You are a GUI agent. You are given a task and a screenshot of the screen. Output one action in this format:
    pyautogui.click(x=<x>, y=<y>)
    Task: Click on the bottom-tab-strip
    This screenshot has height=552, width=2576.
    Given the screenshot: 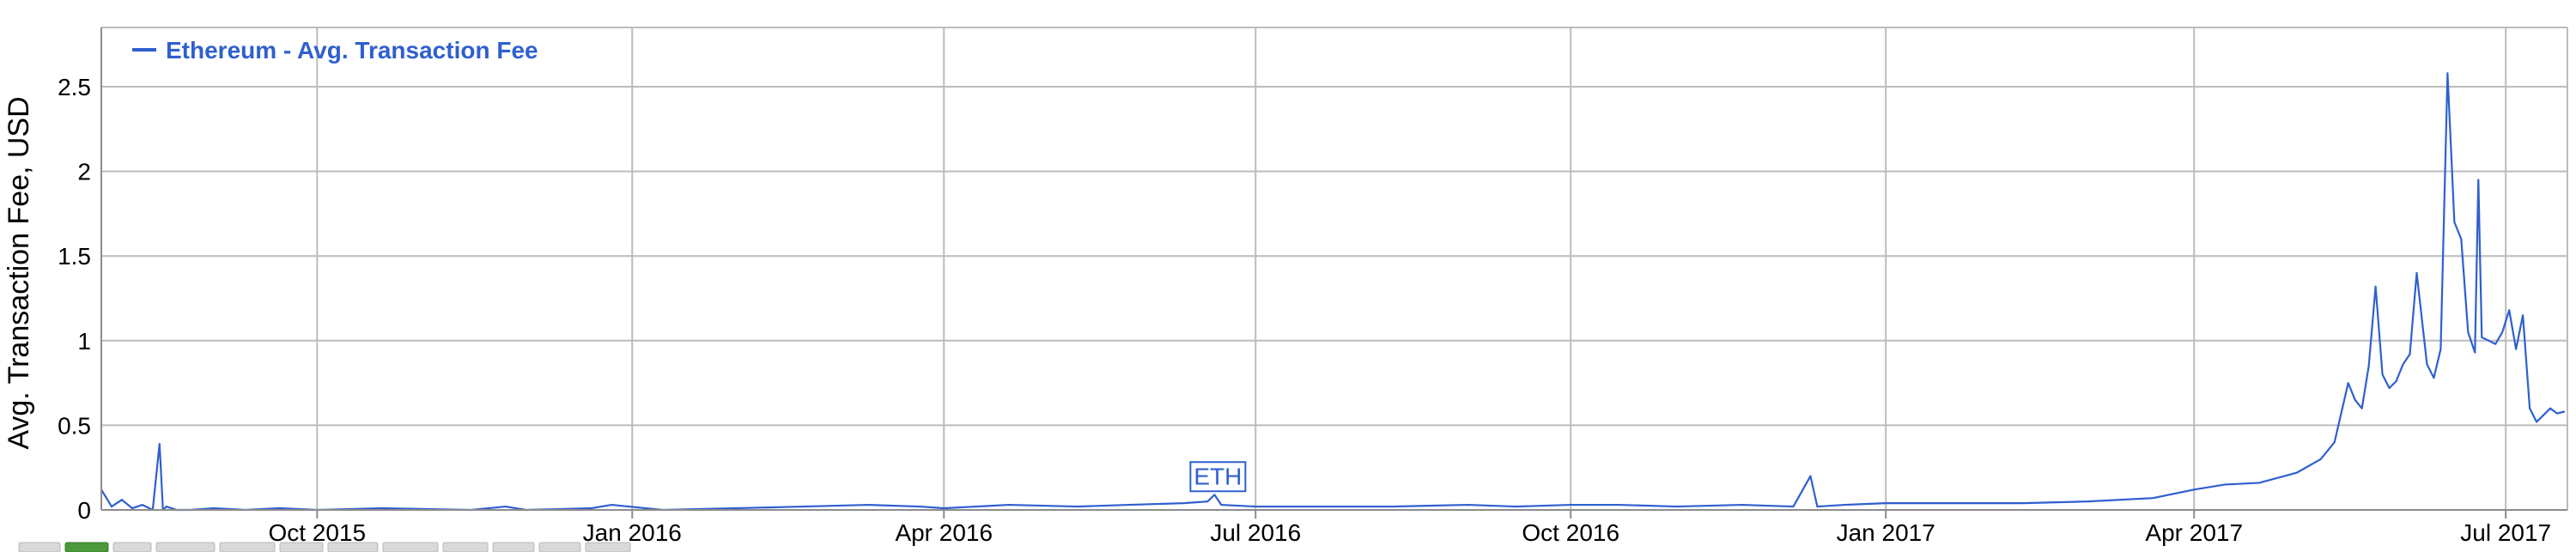 What is the action you would take?
    pyautogui.click(x=324, y=547)
    